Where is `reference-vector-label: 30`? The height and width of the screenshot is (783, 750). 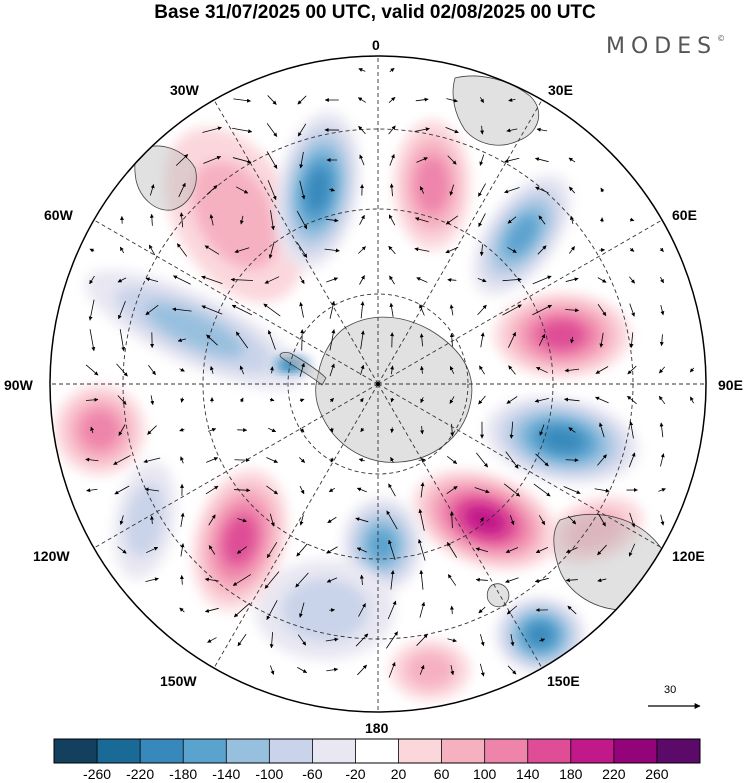
reference-vector-label: 30 is located at coordinates (670, 690).